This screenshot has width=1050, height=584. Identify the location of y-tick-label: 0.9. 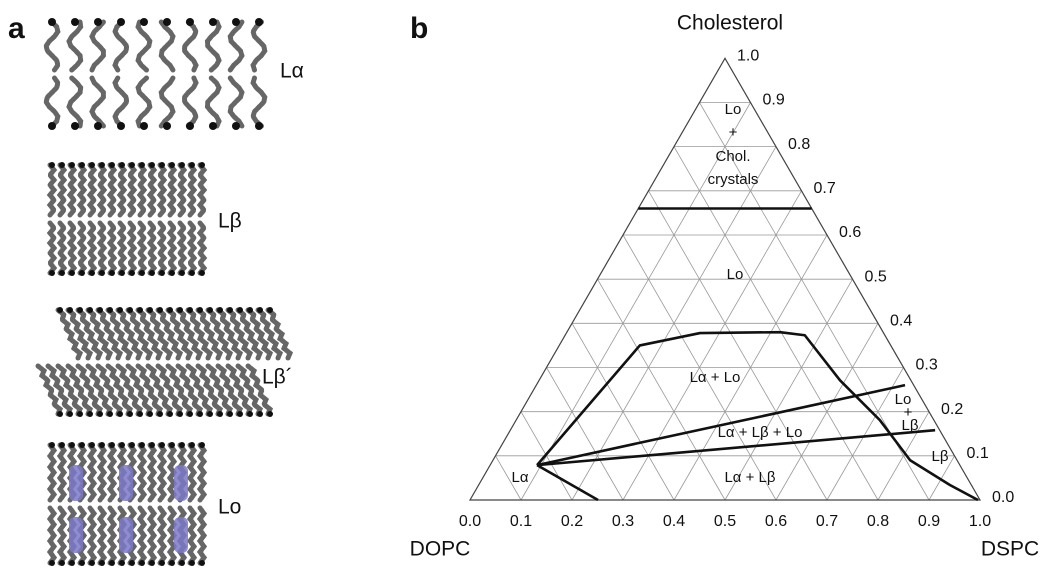
(774, 100).